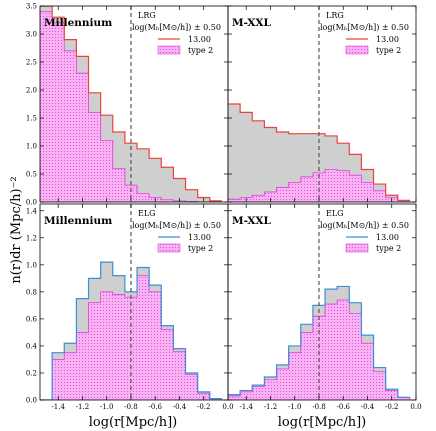 Image resolution: width=436 pixels, height=431 pixels. Describe the element at coordinates (31, 373) in the screenshot. I see `y-tick-label: 0.2` at that location.